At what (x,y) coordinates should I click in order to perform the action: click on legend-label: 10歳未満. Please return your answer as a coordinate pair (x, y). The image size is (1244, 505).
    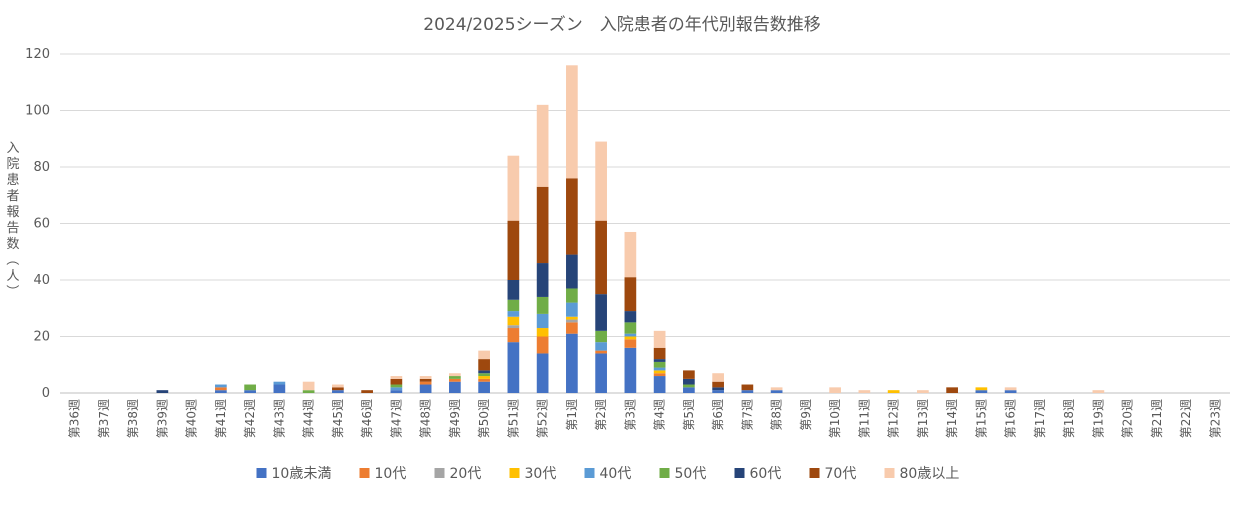
    Looking at the image, I should click on (302, 474).